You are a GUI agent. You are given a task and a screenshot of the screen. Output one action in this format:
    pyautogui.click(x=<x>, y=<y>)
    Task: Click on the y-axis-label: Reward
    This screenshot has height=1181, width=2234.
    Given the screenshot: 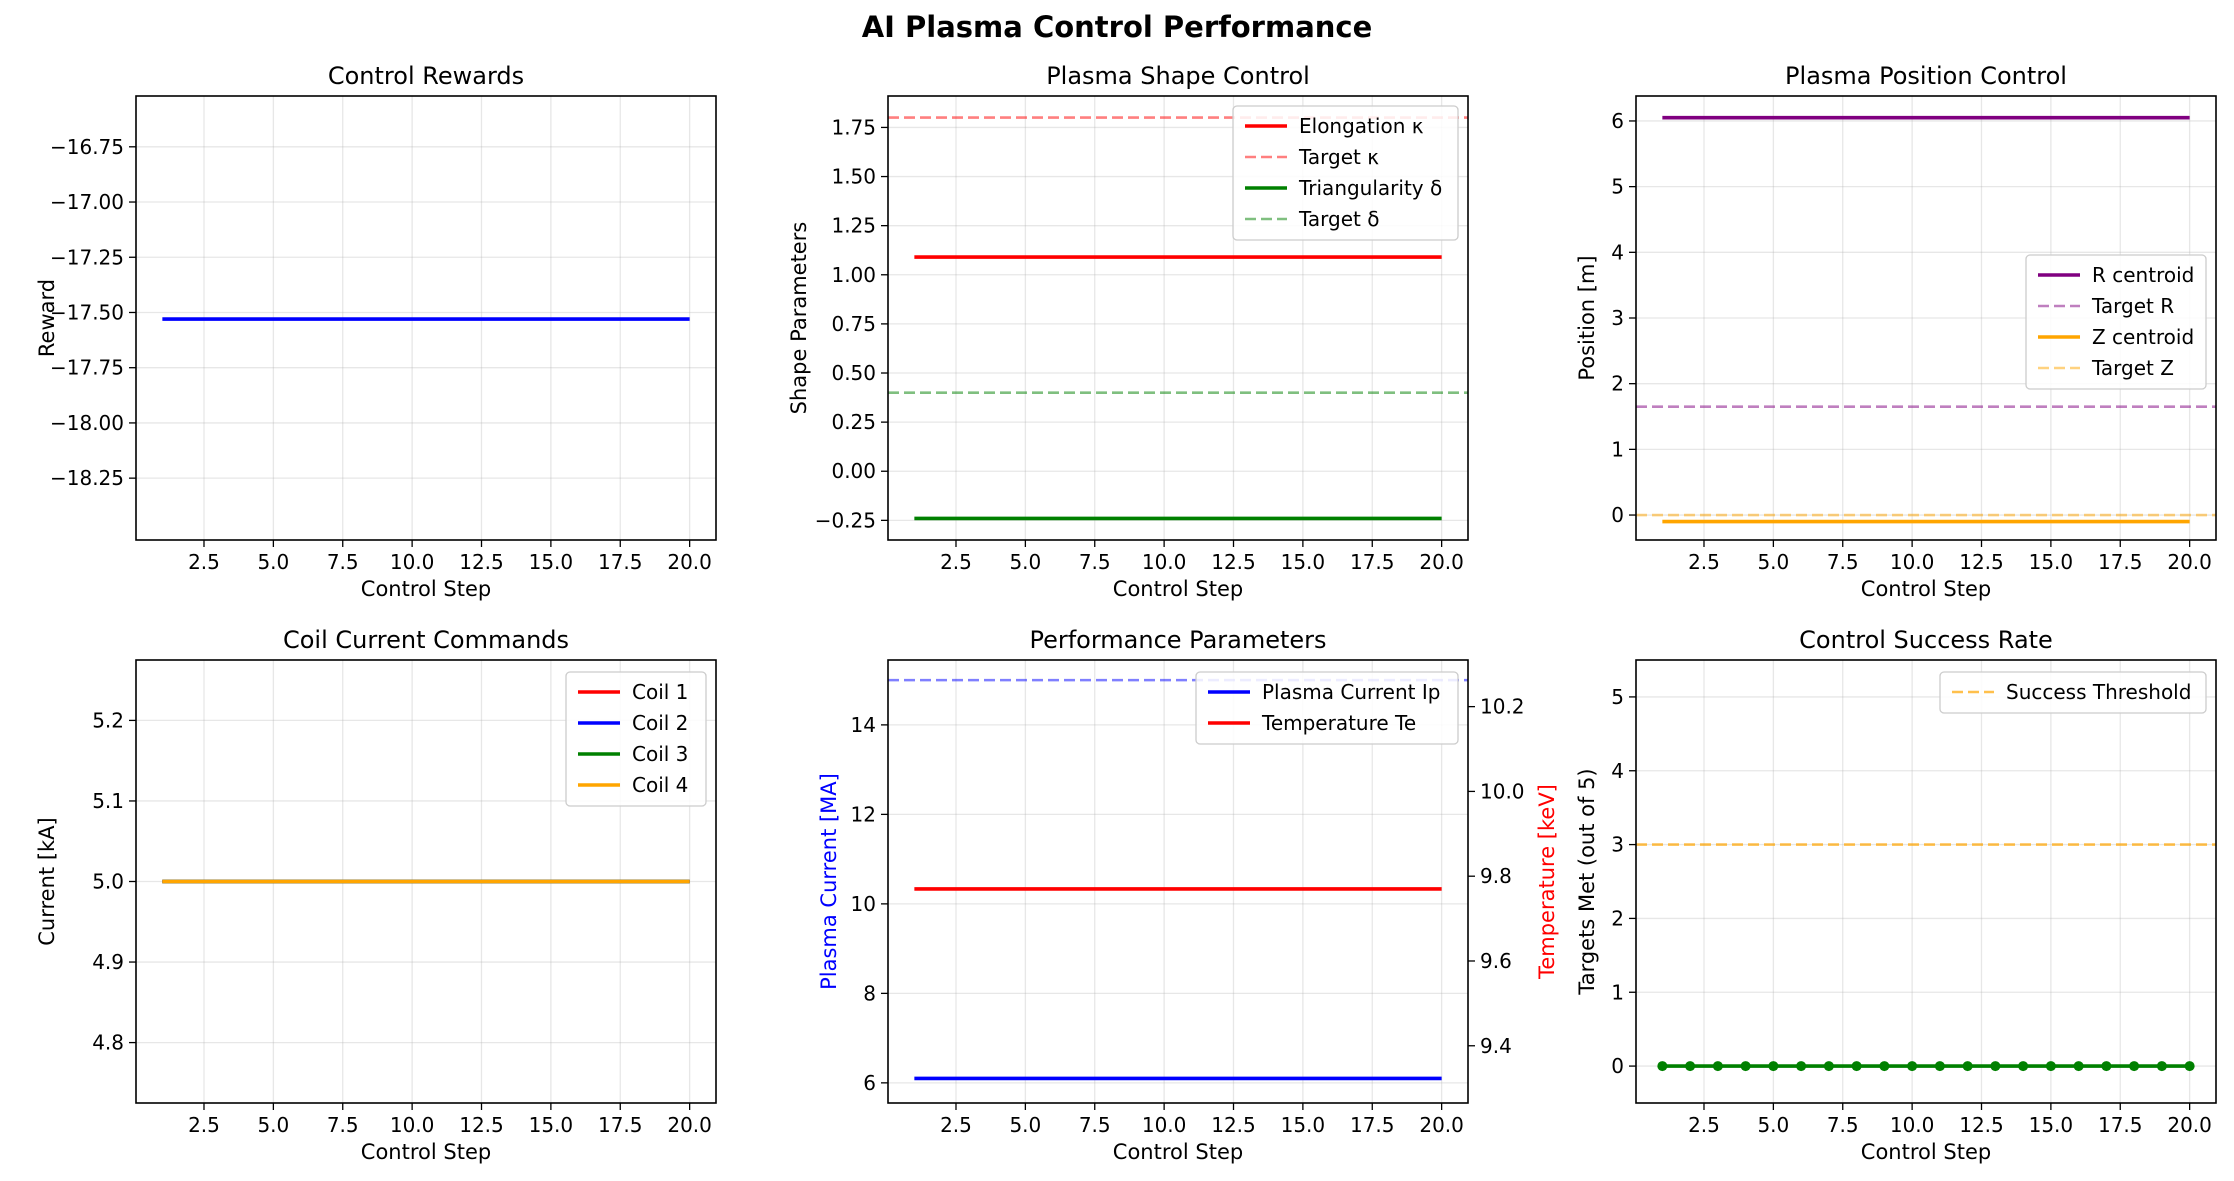 What is the action you would take?
    pyautogui.click(x=47, y=318)
    